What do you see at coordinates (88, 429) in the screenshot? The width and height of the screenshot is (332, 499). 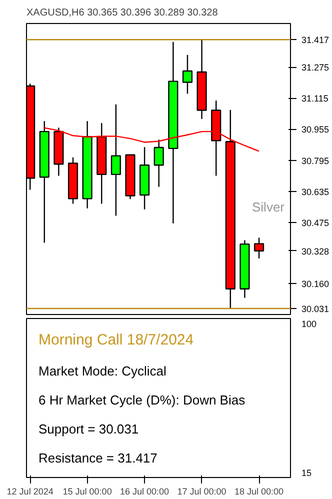 I see `text: Support = 30.031` at bounding box center [88, 429].